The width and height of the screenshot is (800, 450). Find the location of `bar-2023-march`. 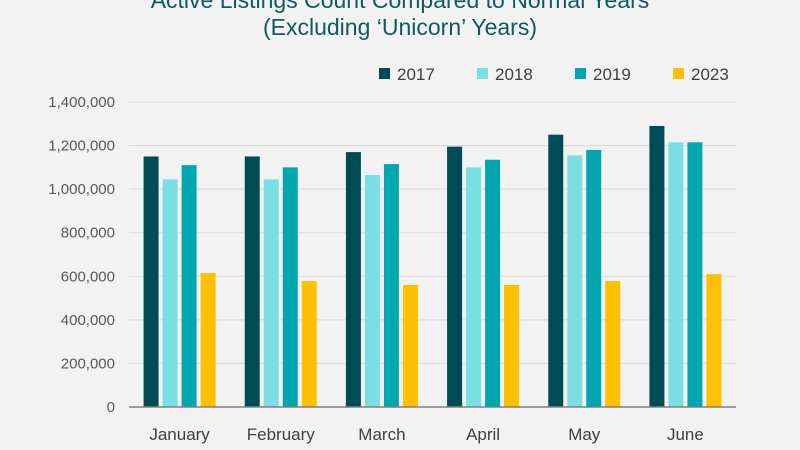

bar-2023-march is located at coordinates (410, 346).